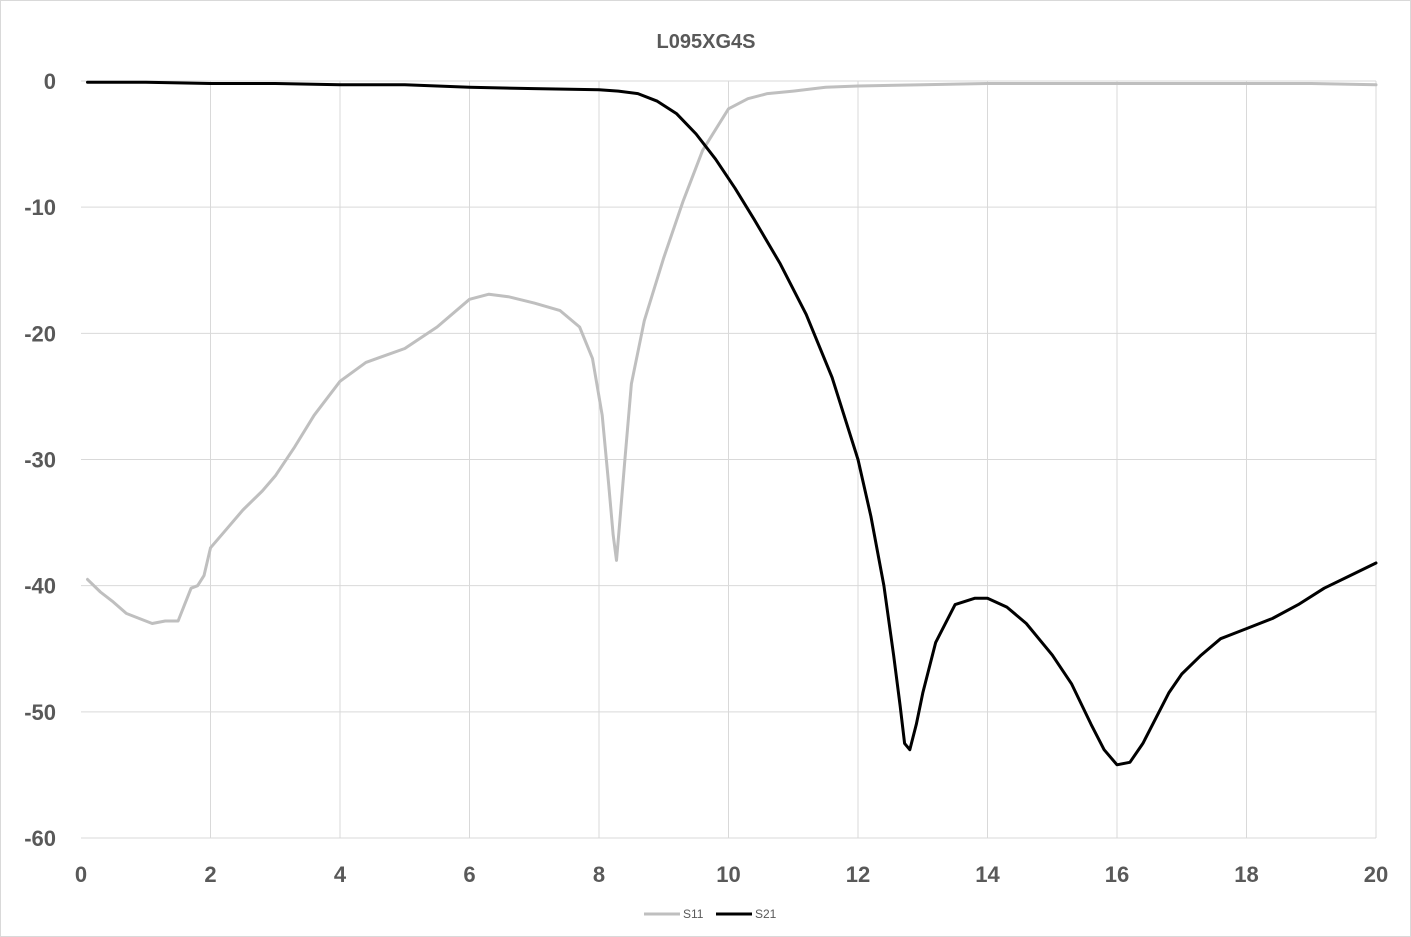 This screenshot has width=1411, height=937. Describe the element at coordinates (858, 874) in the screenshot. I see `x-tick-label: 12` at that location.